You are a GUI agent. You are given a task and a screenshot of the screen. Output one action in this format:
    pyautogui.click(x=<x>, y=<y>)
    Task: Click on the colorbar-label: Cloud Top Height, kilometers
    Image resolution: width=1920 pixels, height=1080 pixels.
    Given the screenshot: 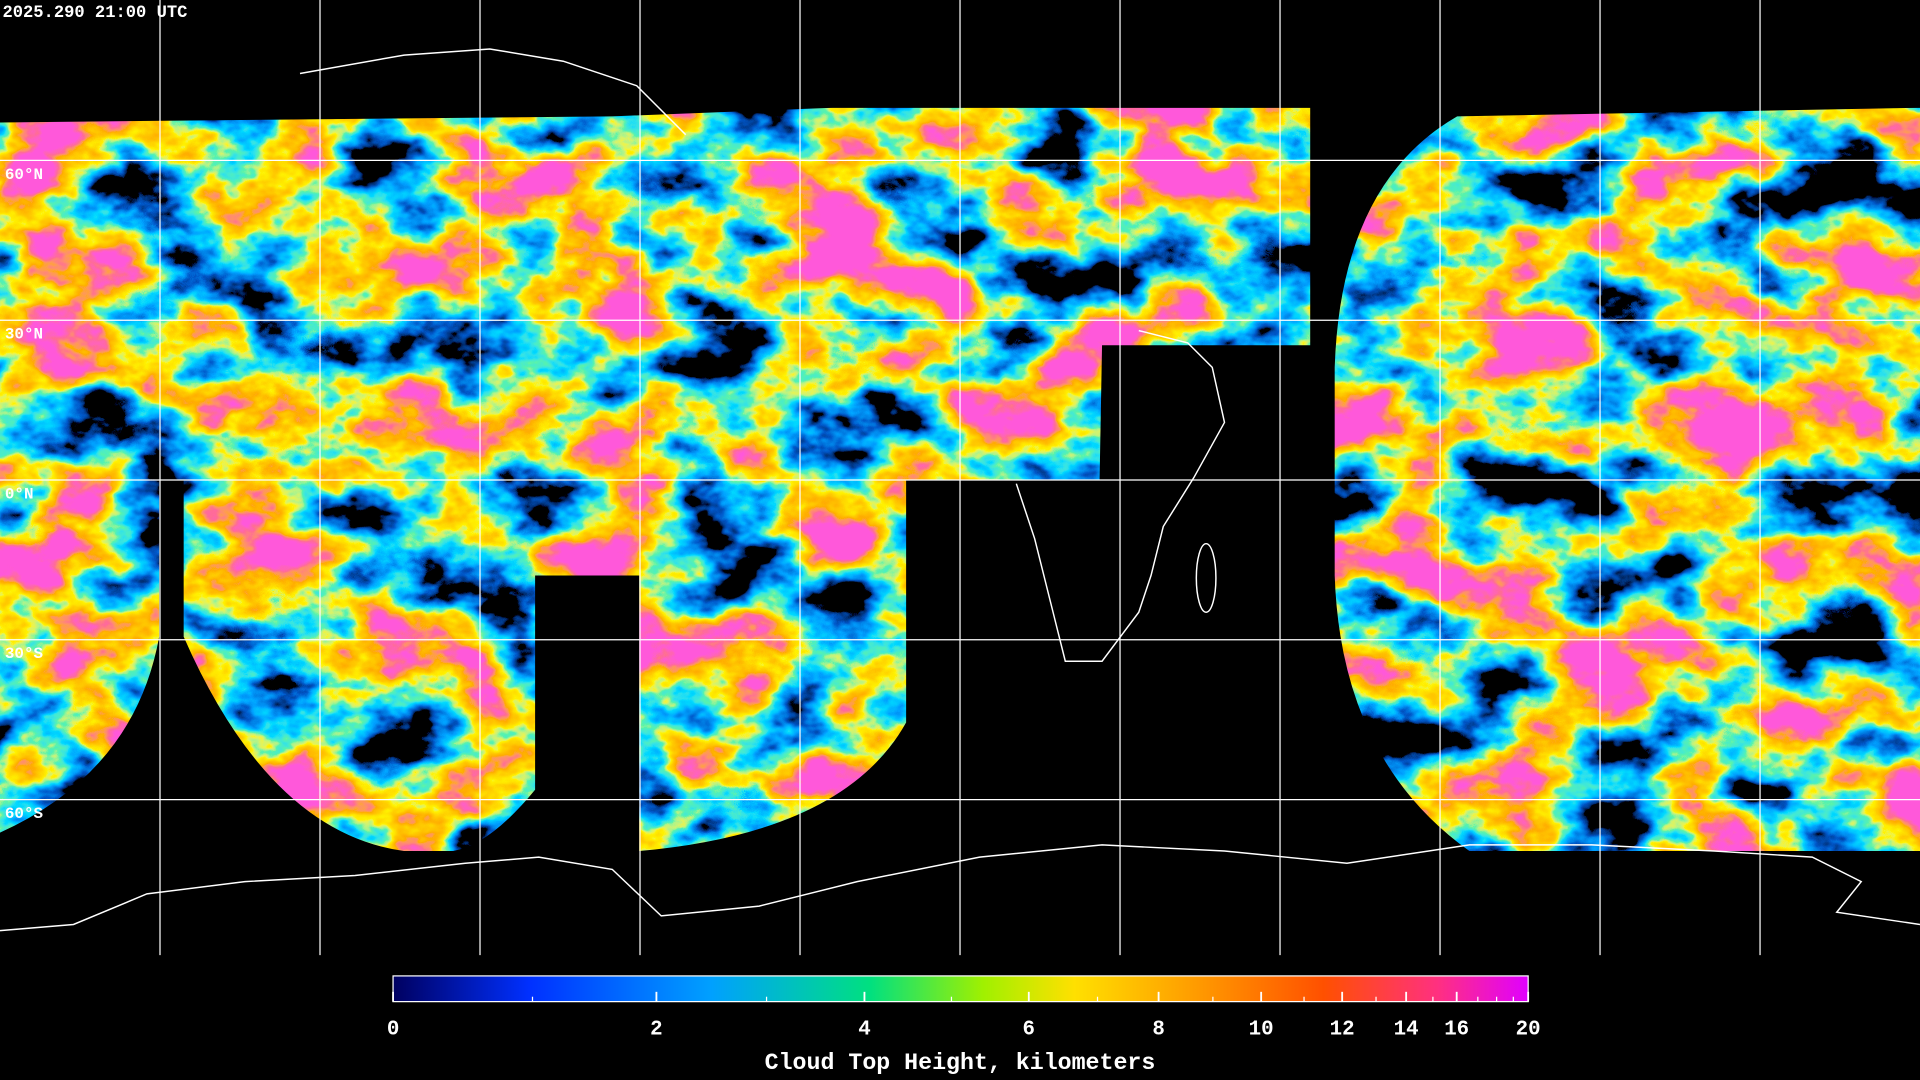 What is the action you would take?
    pyautogui.click(x=960, y=1063)
    